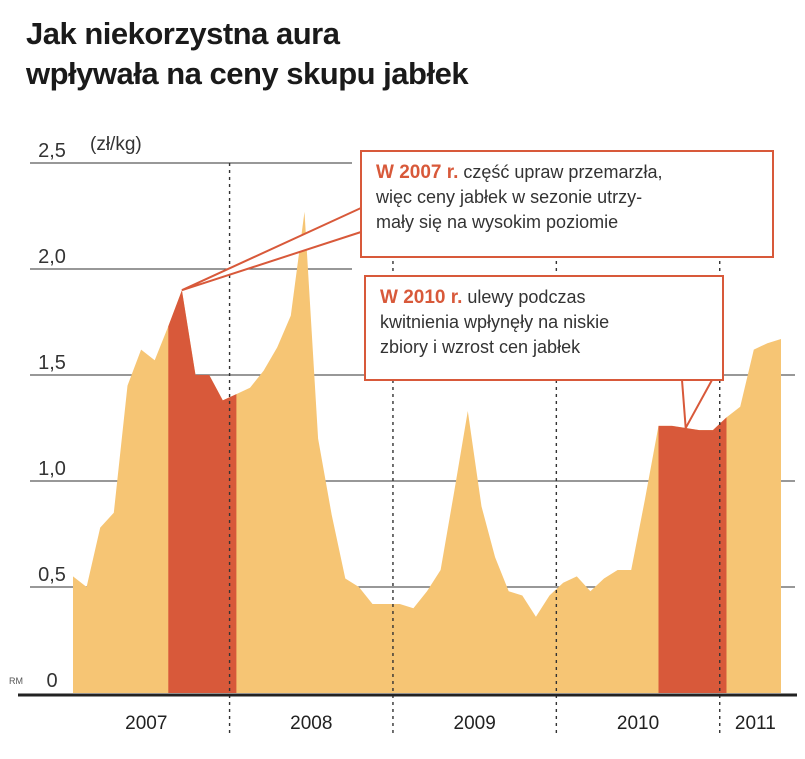  Describe the element at coordinates (52, 363) in the screenshot. I see `y-tick-label: 1,5` at that location.